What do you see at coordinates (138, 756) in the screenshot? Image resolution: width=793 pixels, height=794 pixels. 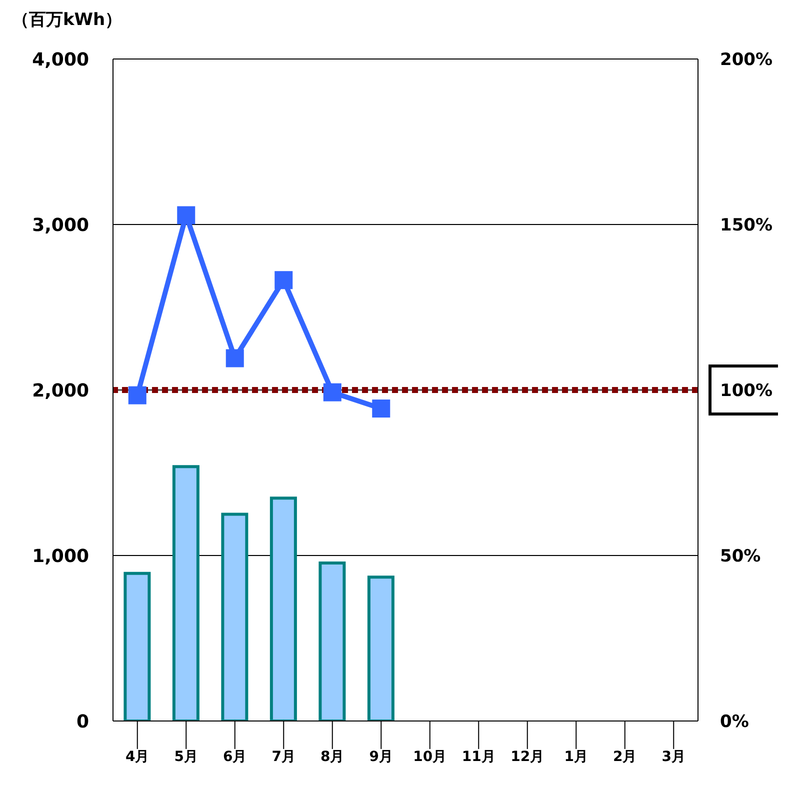 I see `x-tick-label: 4月` at bounding box center [138, 756].